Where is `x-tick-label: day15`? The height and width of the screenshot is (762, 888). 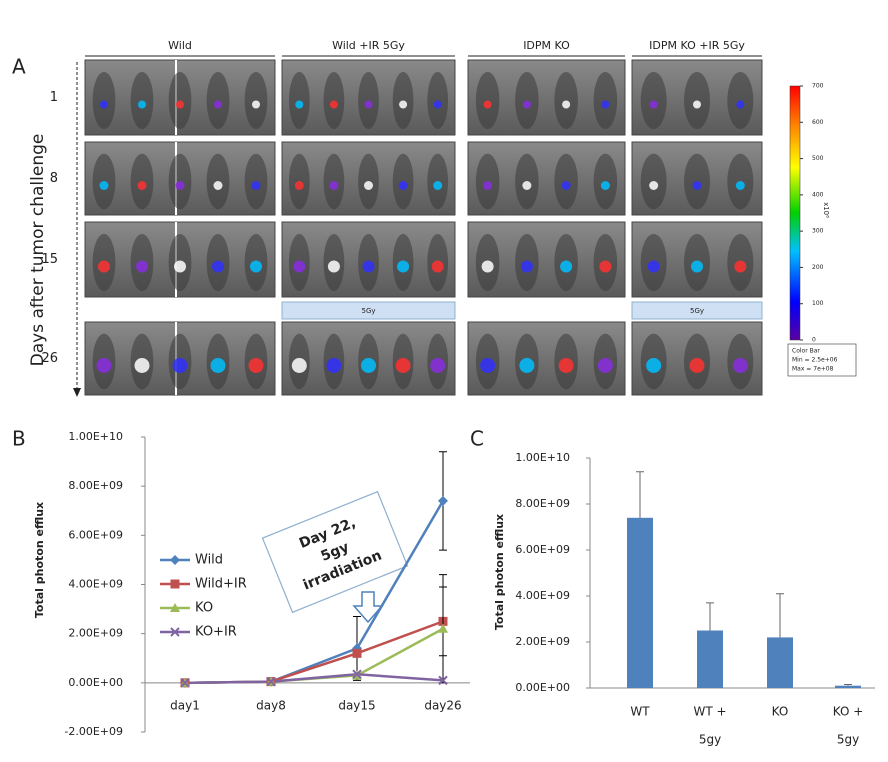
x-tick-label: day15 is located at coordinates (356, 706).